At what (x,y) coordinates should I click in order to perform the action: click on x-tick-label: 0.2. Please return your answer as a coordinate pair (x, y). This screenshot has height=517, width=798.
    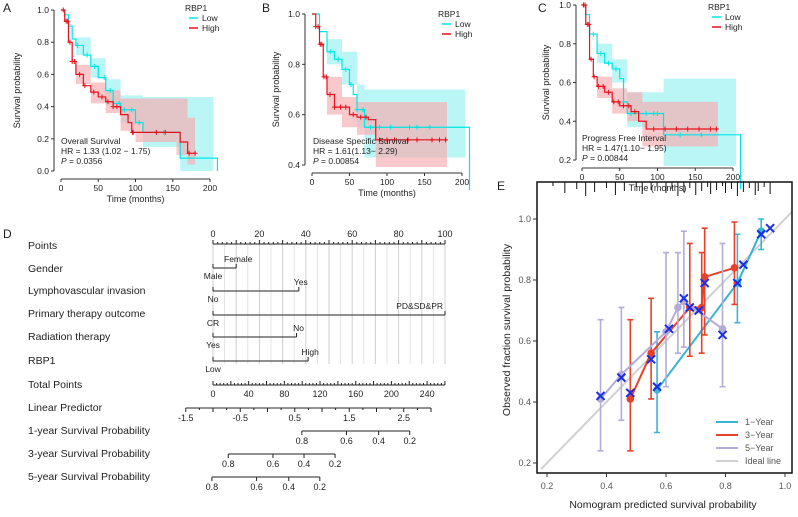
    Looking at the image, I should click on (547, 486).